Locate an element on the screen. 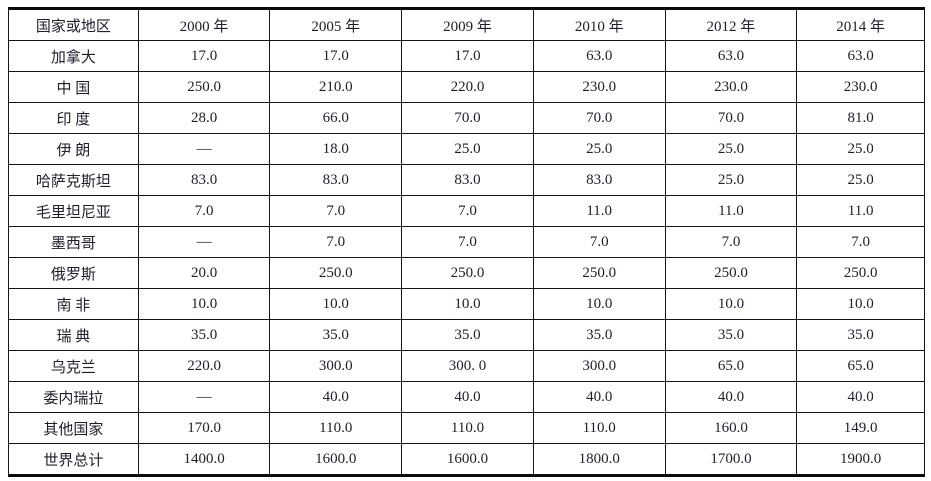 The image size is (931, 481). table-cell: 1700.0 is located at coordinates (731, 459).